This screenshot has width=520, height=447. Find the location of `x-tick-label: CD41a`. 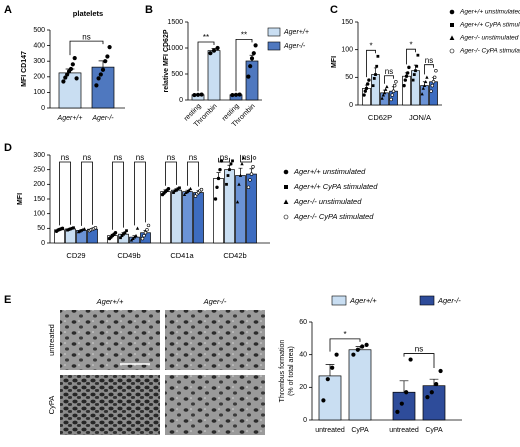

x-tick-label: CD41a is located at coordinates (182, 255).